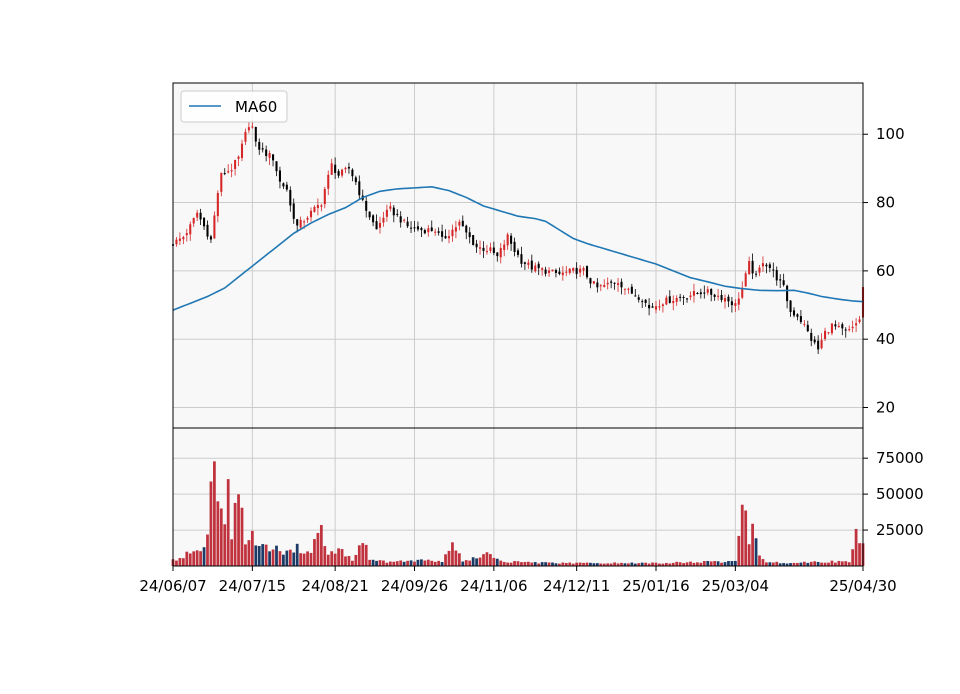  What do you see at coordinates (518, 248) in the screenshot?
I see `ma60-line` at bounding box center [518, 248].